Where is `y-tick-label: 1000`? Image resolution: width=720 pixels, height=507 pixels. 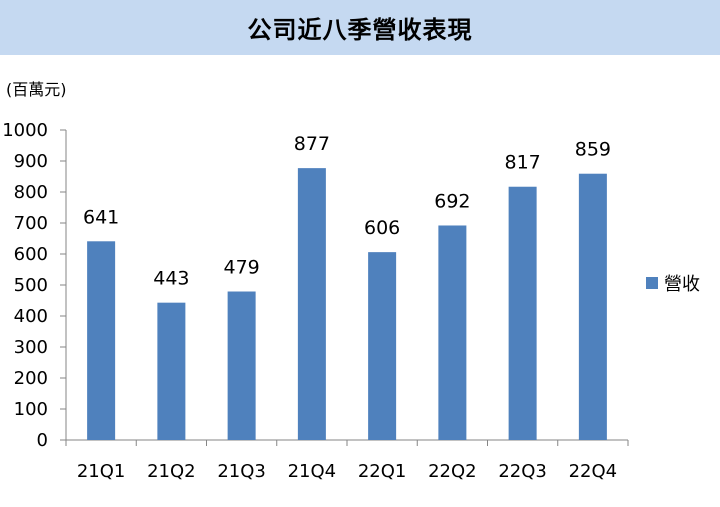 y-tick-label: 1000 is located at coordinates (25, 130).